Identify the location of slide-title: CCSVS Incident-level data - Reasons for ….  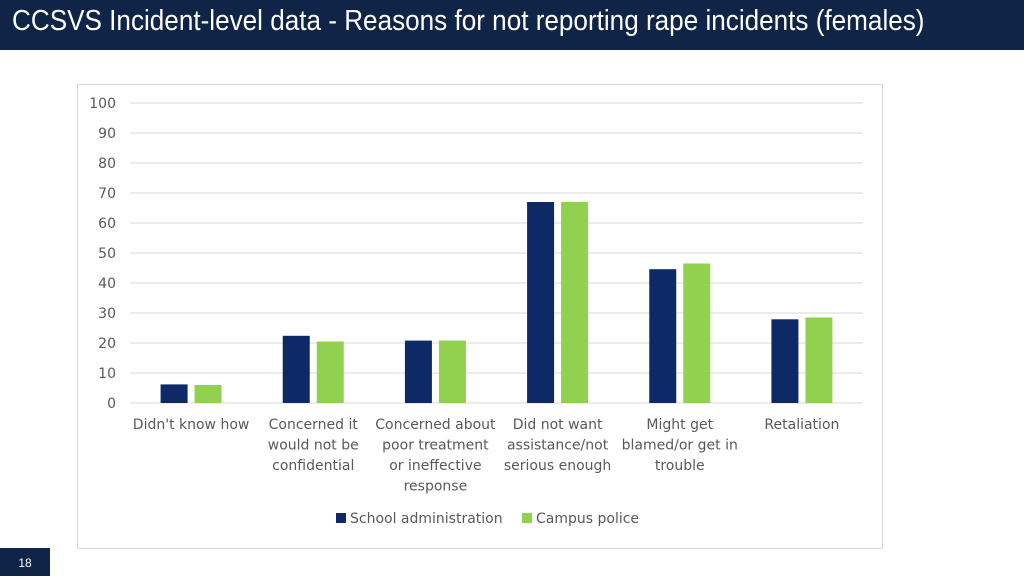
(468, 21).